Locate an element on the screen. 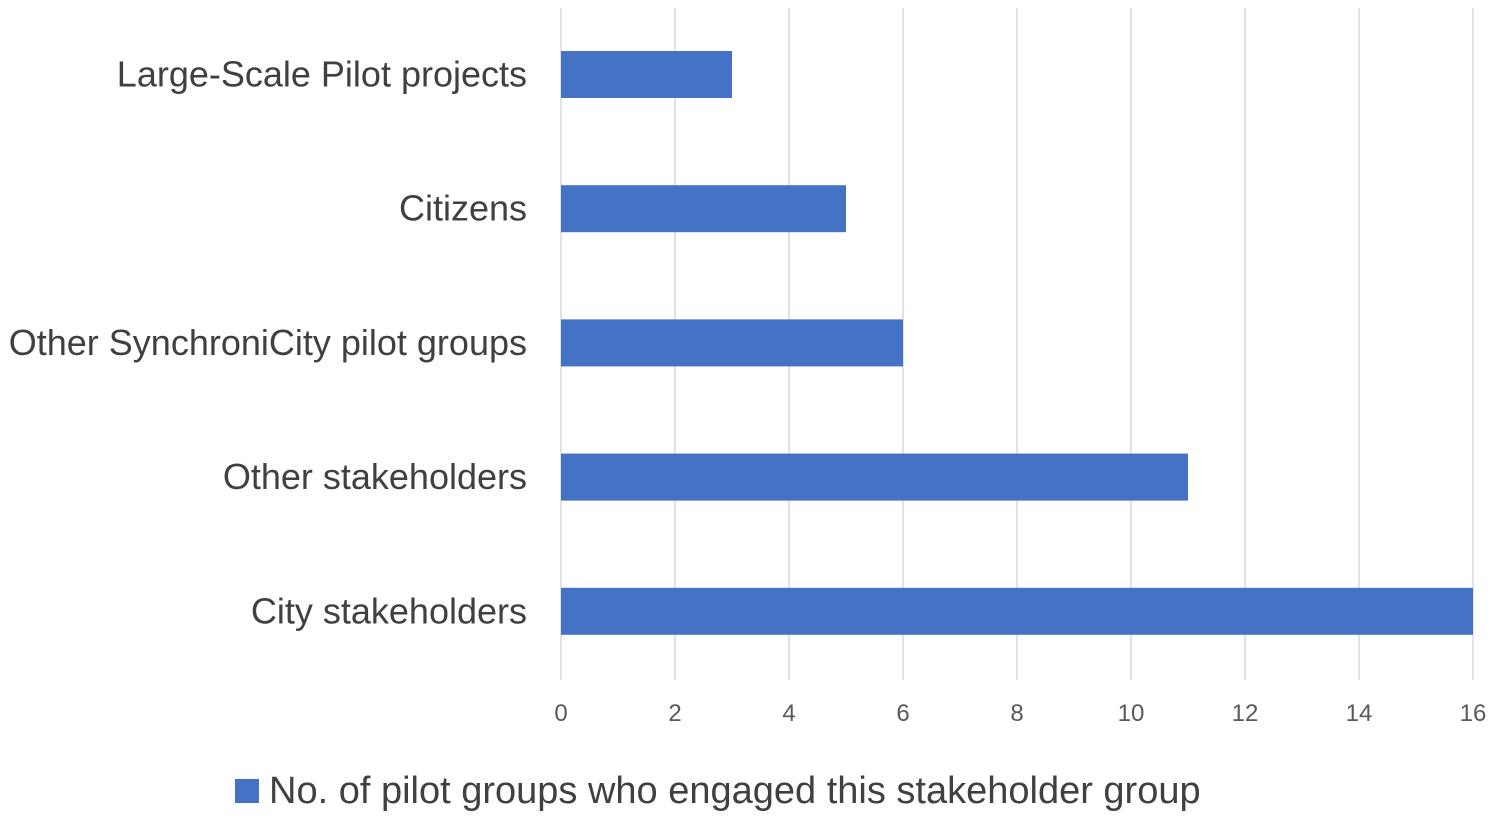 The height and width of the screenshot is (818, 1491). x-tick-label-7: 14 is located at coordinates (1359, 713).